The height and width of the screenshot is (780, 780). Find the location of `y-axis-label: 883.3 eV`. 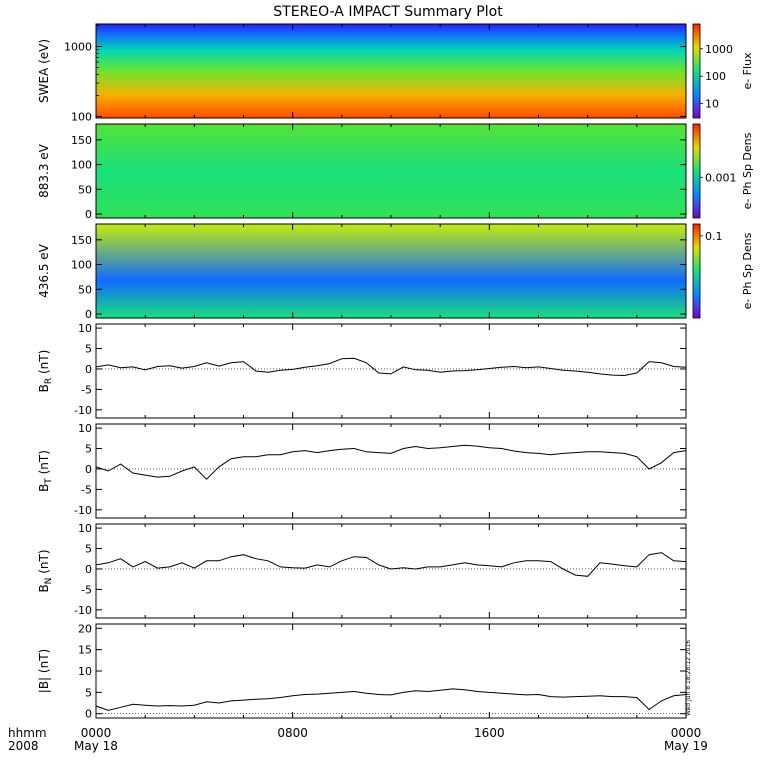

y-axis-label: 883.3 eV is located at coordinates (44, 170).